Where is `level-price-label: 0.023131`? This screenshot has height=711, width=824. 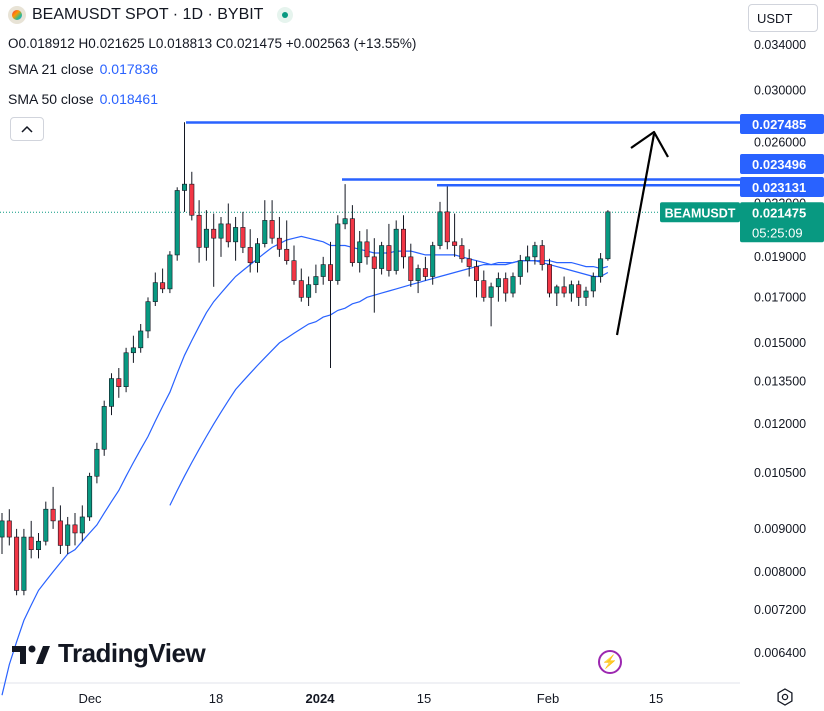
level-price-label: 0.023131 is located at coordinates (779, 187).